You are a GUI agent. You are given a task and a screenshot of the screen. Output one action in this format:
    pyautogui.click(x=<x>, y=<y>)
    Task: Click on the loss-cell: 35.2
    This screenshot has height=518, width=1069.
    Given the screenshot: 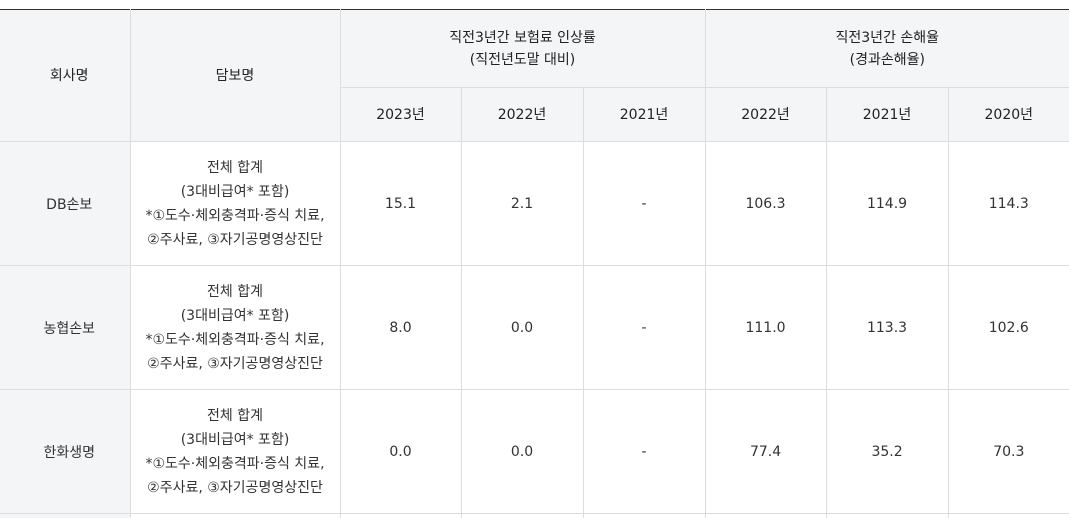 What is the action you would take?
    pyautogui.click(x=887, y=452)
    